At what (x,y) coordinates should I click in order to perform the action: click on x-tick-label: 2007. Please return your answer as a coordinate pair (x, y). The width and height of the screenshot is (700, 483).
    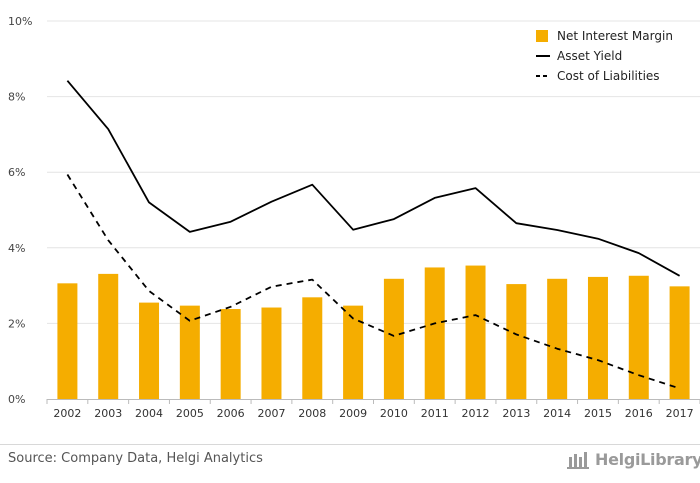
    Looking at the image, I should click on (271, 413).